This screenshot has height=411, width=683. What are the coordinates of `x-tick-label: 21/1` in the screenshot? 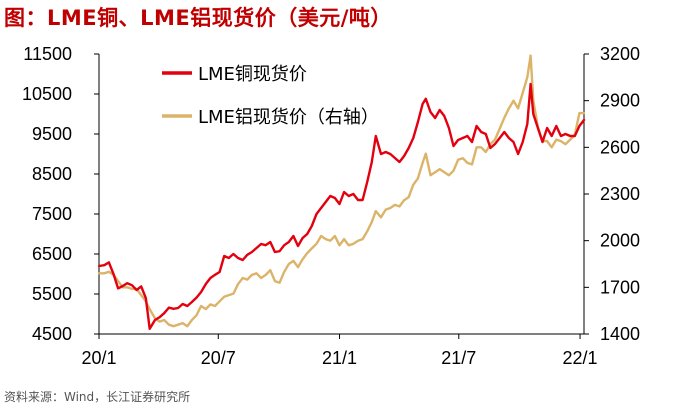 It's located at (339, 358).